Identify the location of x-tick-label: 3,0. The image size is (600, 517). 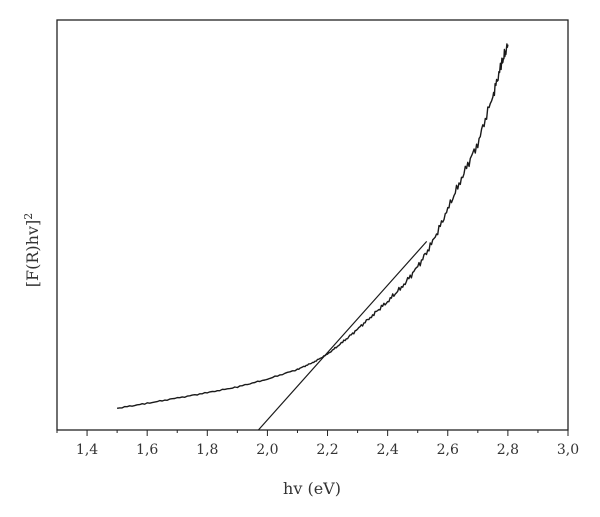
(568, 450).